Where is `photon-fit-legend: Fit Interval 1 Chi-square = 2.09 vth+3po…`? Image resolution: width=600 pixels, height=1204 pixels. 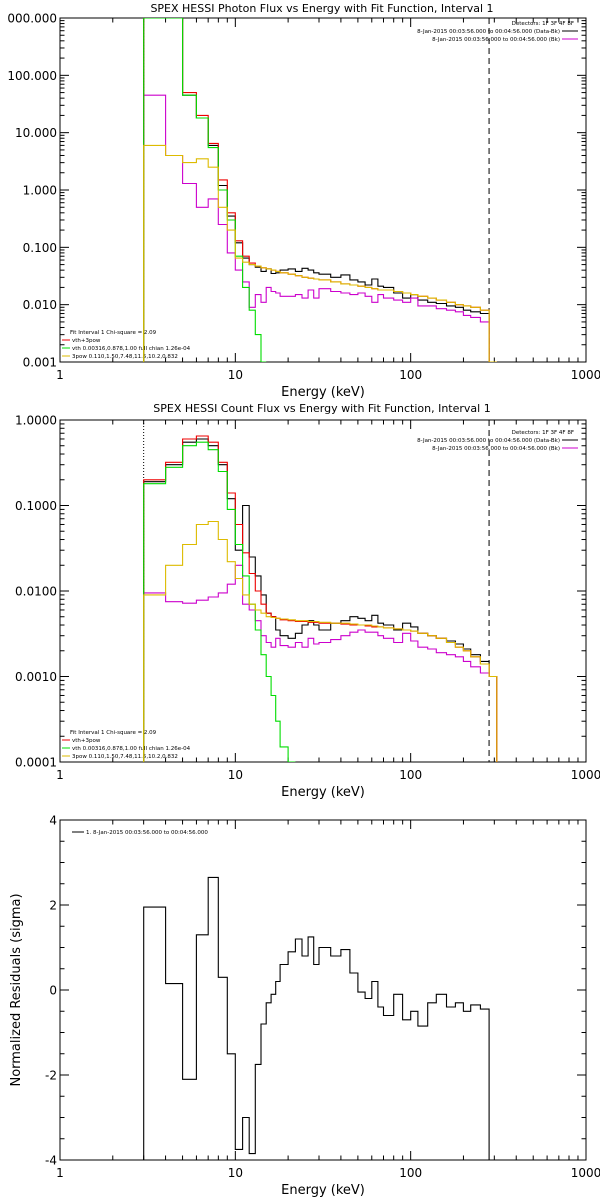 photon-fit-legend: Fit Interval 1 Chi-square = 2.09 vth+3po… is located at coordinates (126, 345).